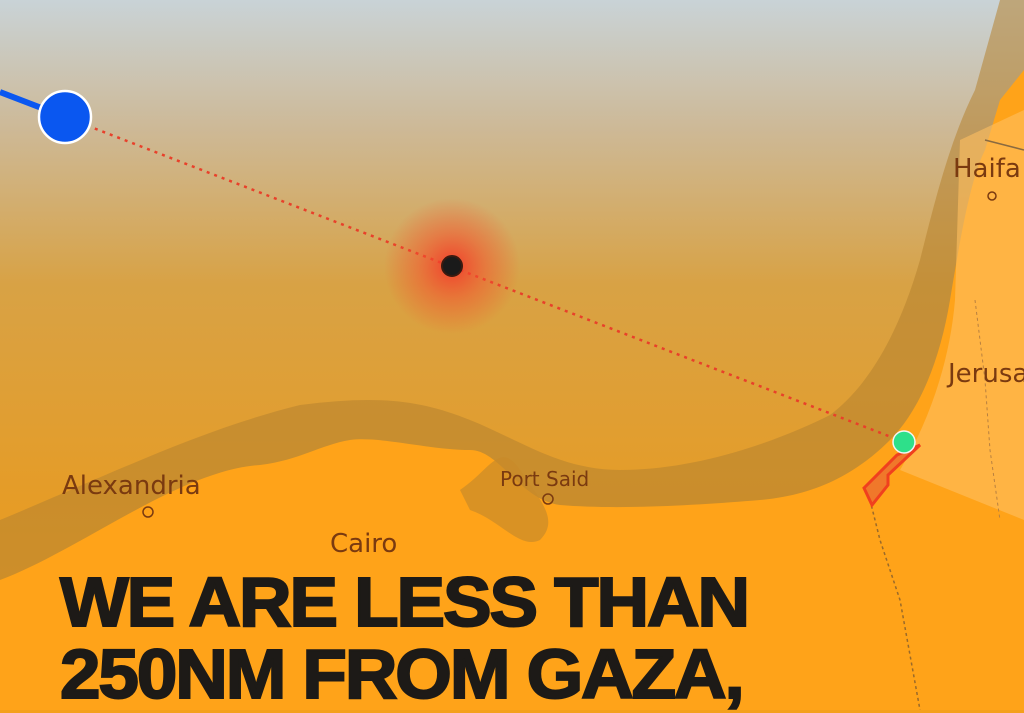 This screenshot has height=713, width=1024. Describe the element at coordinates (402, 674) in the screenshot. I see `headline-line-2: 250NM FROM GAZA,` at that location.